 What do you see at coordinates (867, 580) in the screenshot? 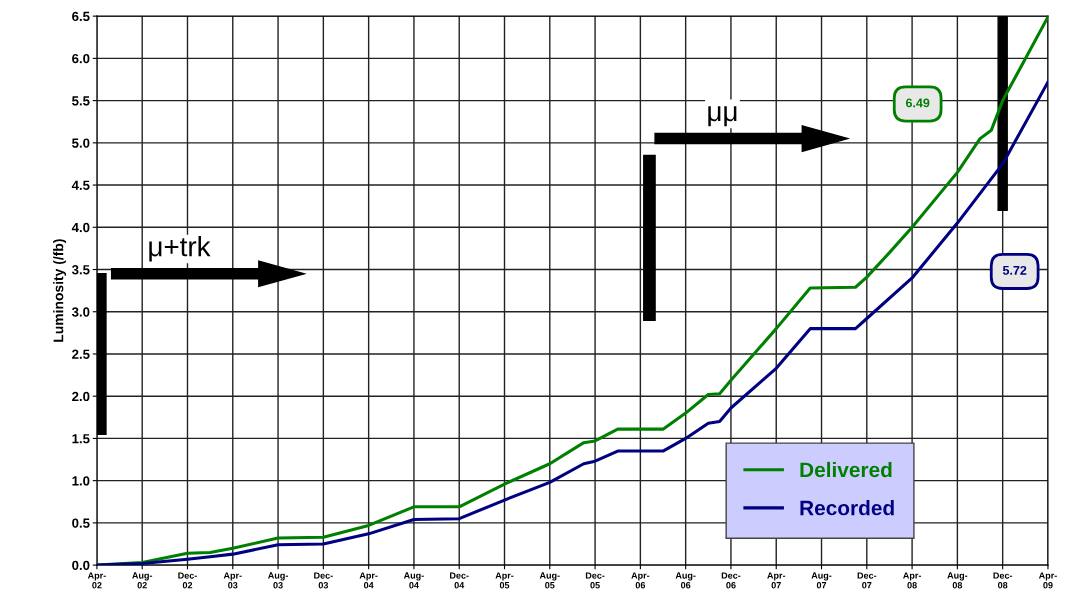
I see `x-tick-label: Dec- 07` at bounding box center [867, 580].